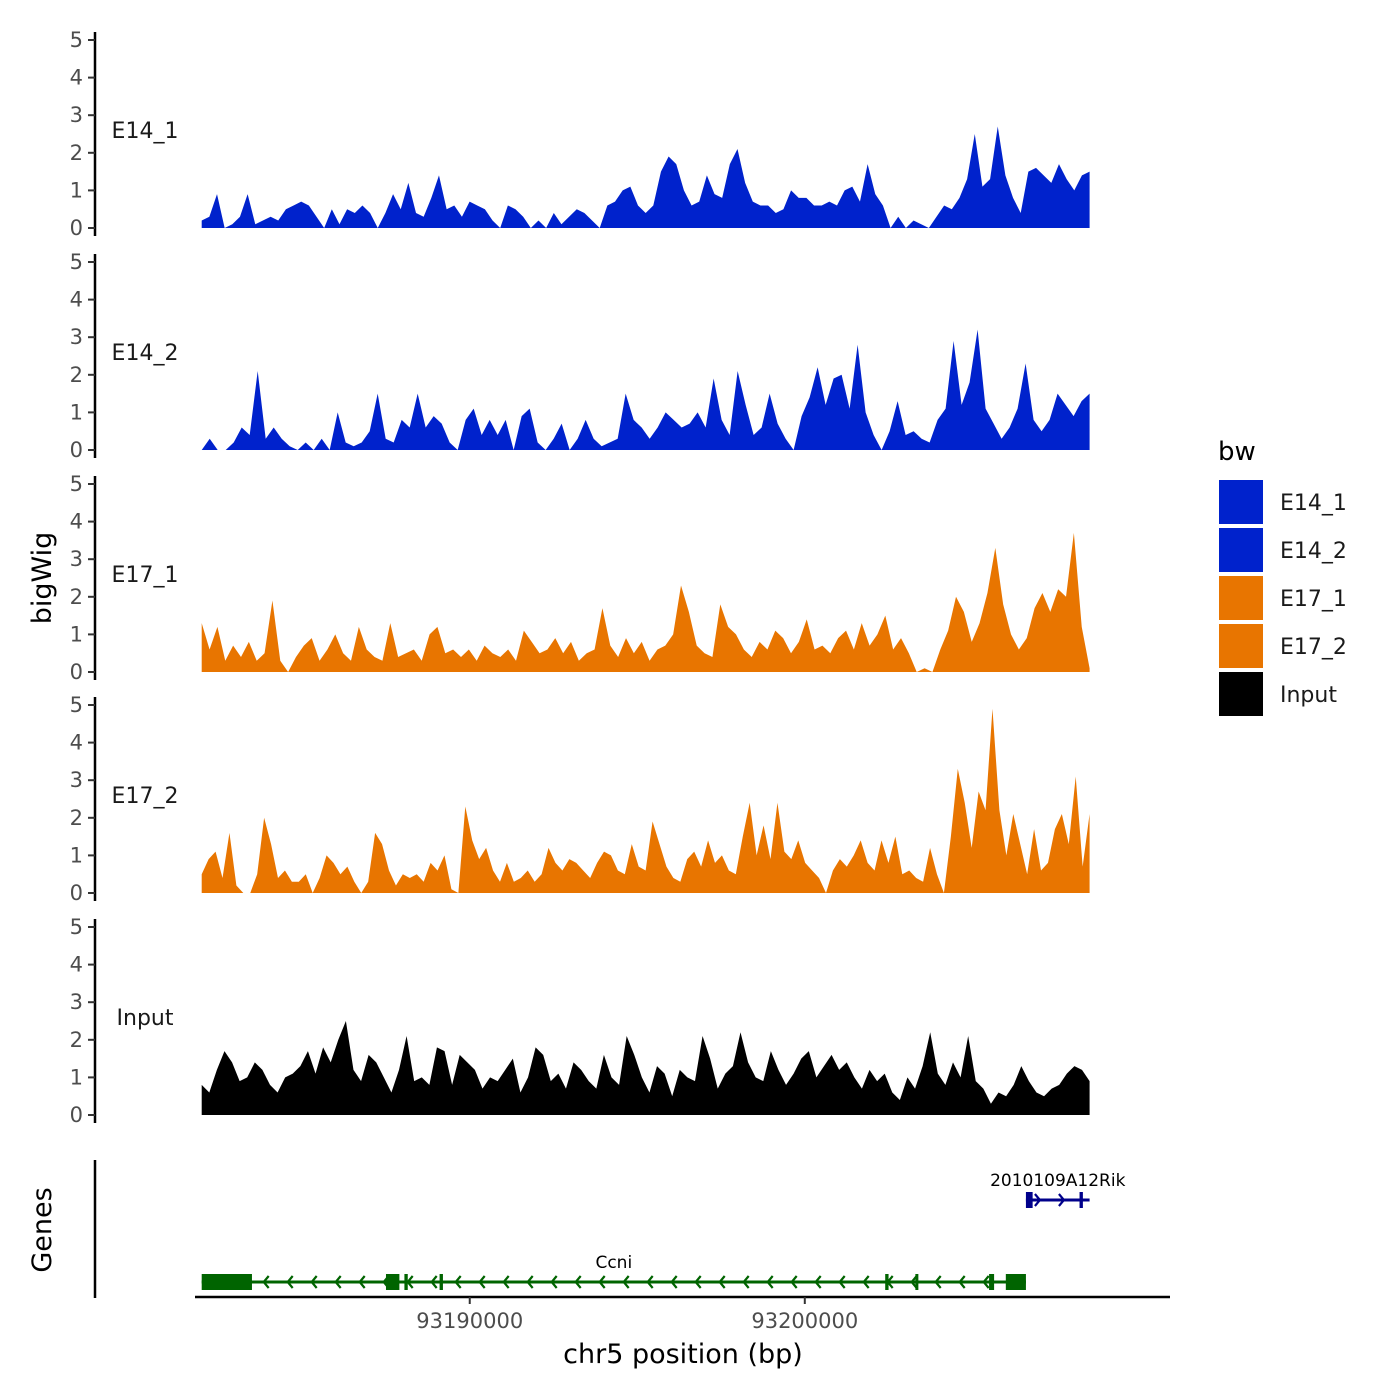 This screenshot has height=1400, width=1400. I want to click on y-axis-title: bigWig, so click(42, 578).